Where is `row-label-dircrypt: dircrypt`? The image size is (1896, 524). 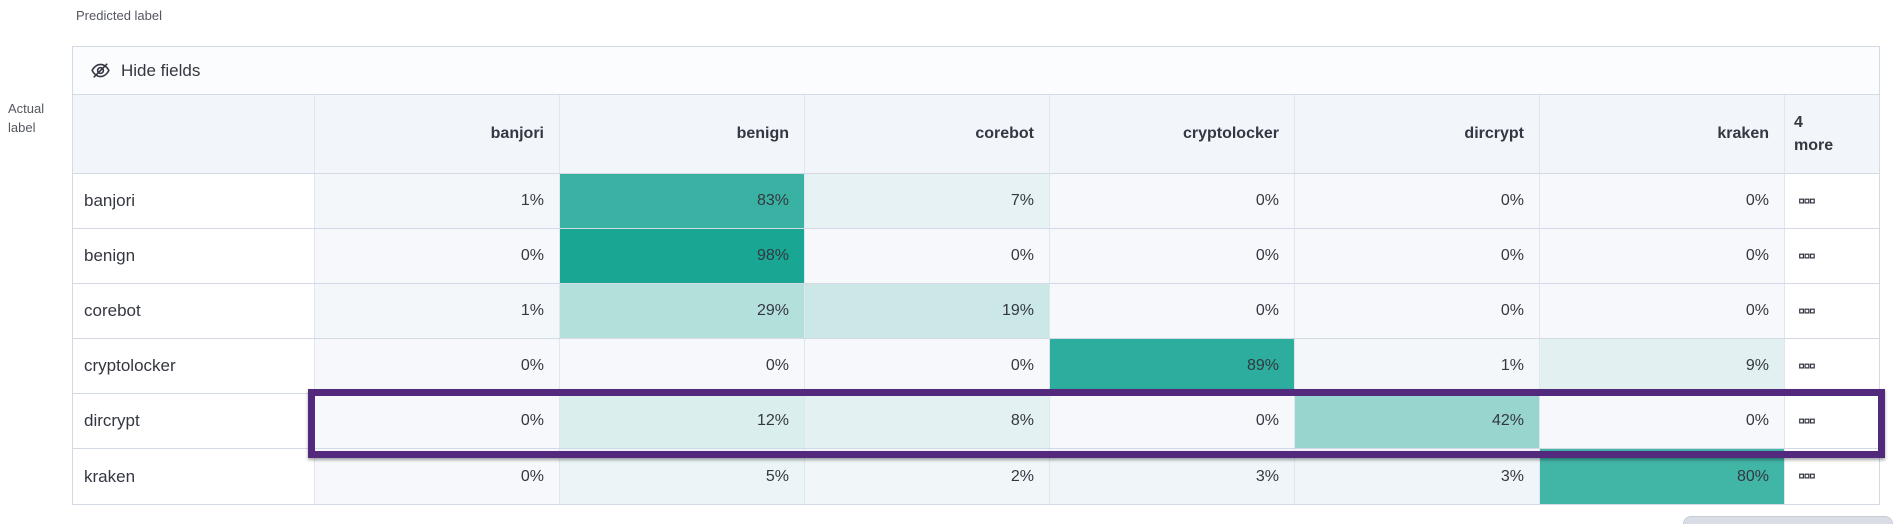
row-label-dircrypt: dircrypt is located at coordinates (194, 421).